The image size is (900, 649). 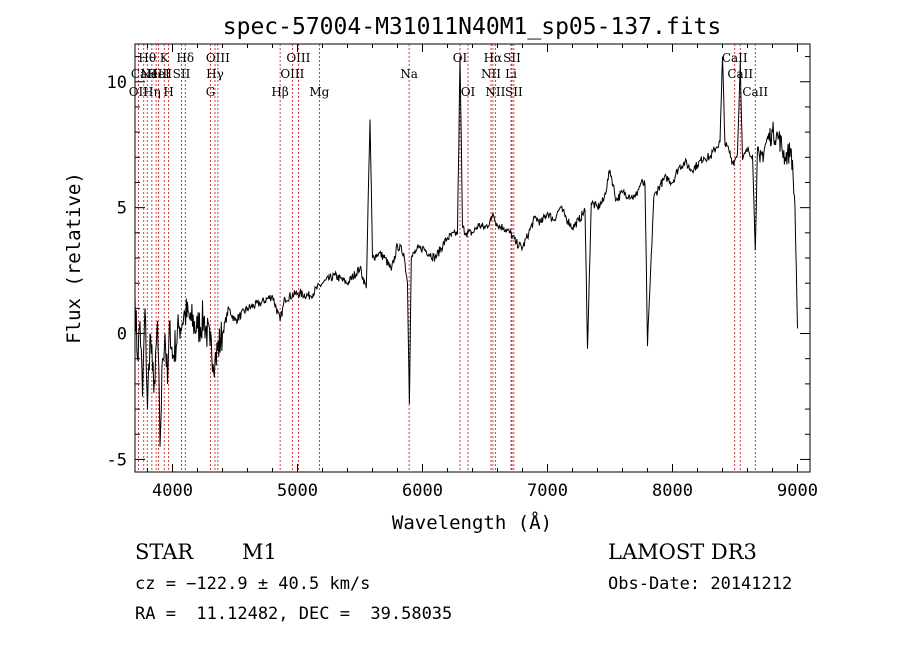 I want to click on spectral-line-label: Hγ, so click(x=215, y=74).